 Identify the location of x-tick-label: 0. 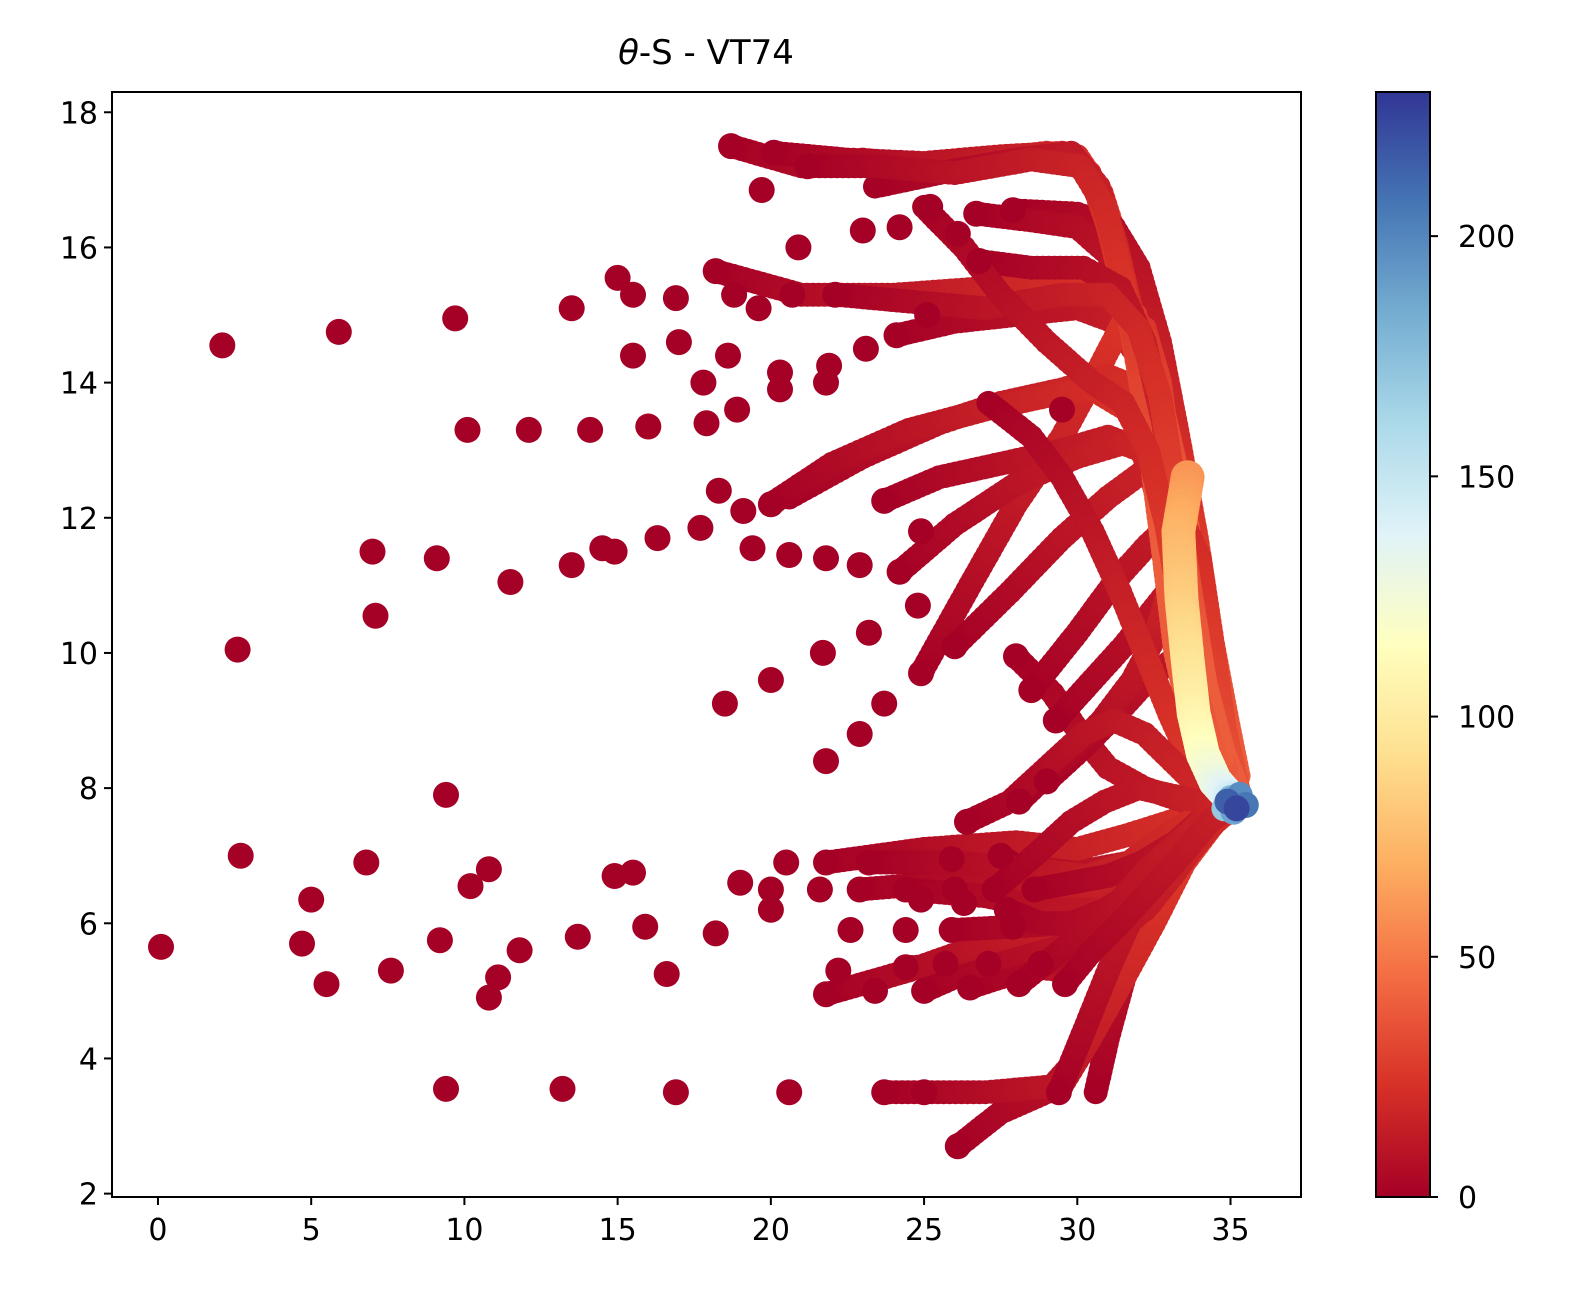
(157, 1230).